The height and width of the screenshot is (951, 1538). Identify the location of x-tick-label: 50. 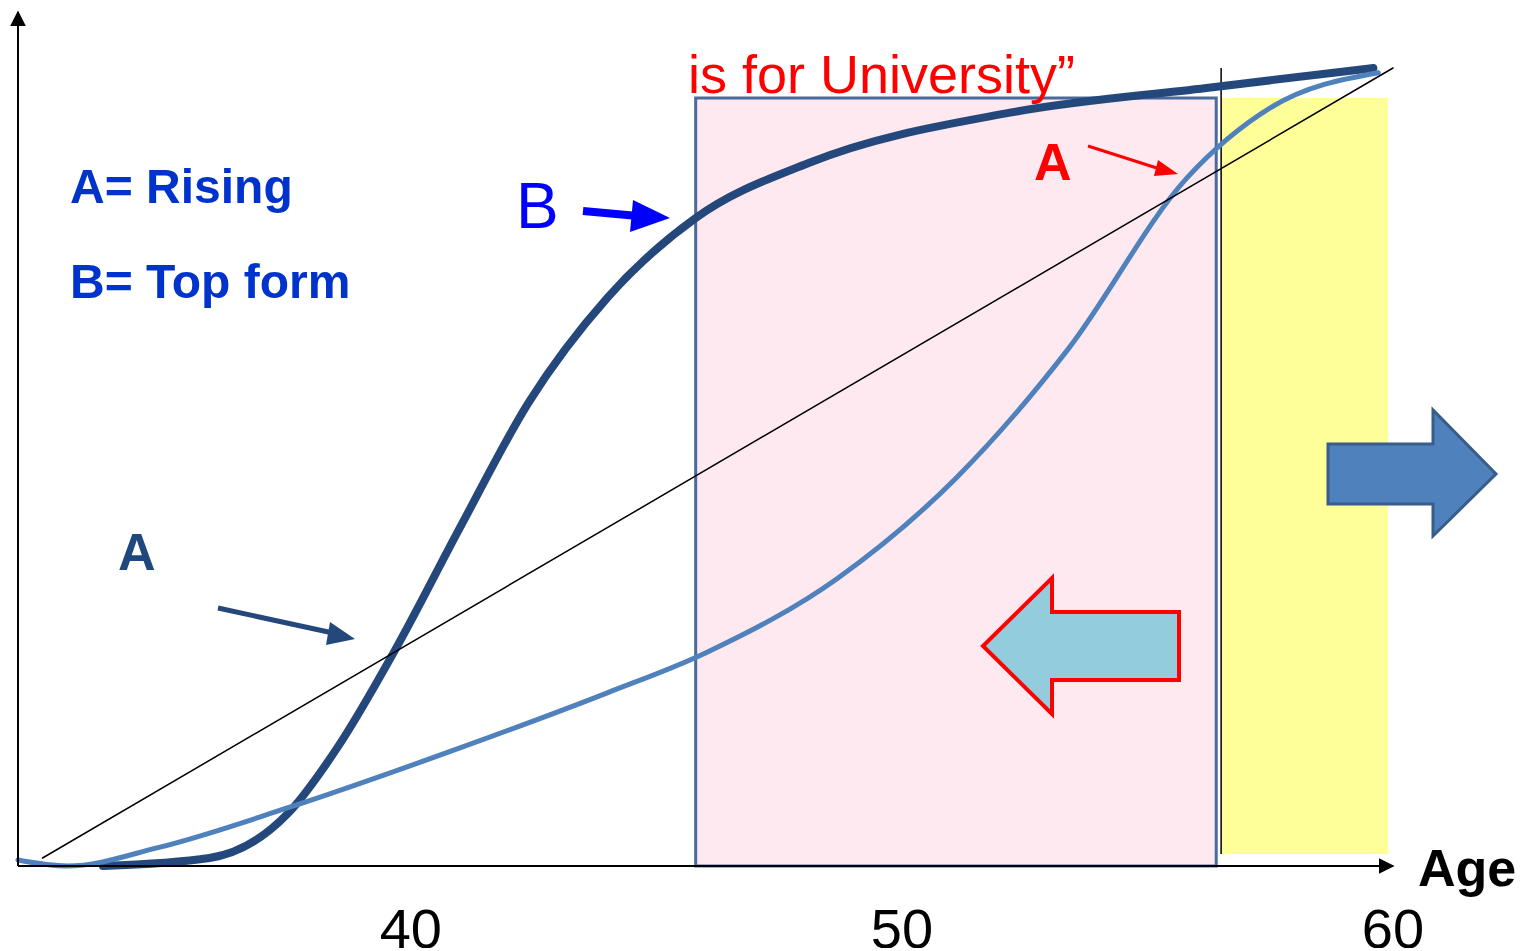
(902, 924).